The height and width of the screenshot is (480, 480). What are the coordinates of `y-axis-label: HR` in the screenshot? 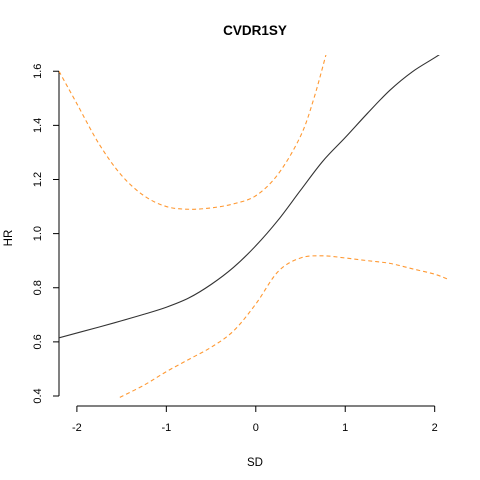 It's located at (9, 238).